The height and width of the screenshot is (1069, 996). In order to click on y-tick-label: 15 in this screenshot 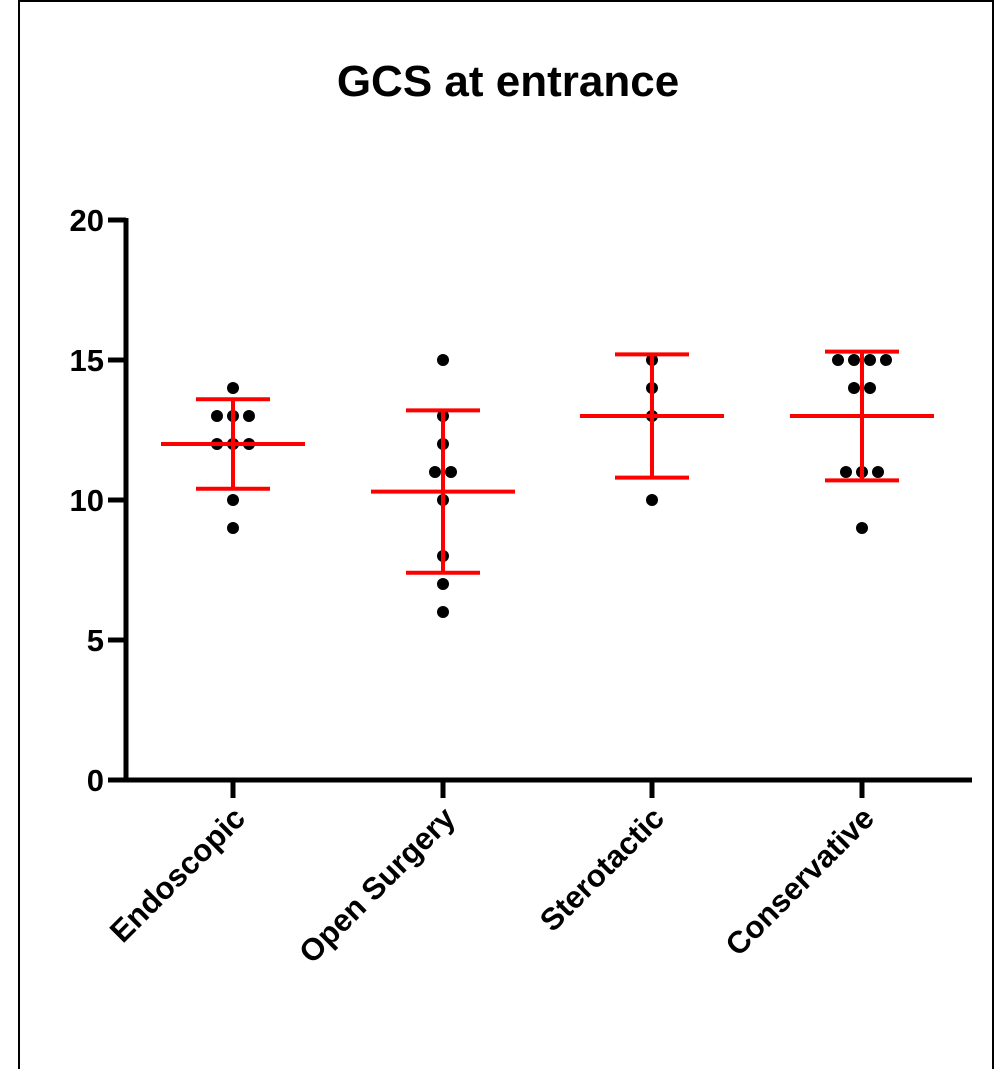, I will do `click(87, 360)`.